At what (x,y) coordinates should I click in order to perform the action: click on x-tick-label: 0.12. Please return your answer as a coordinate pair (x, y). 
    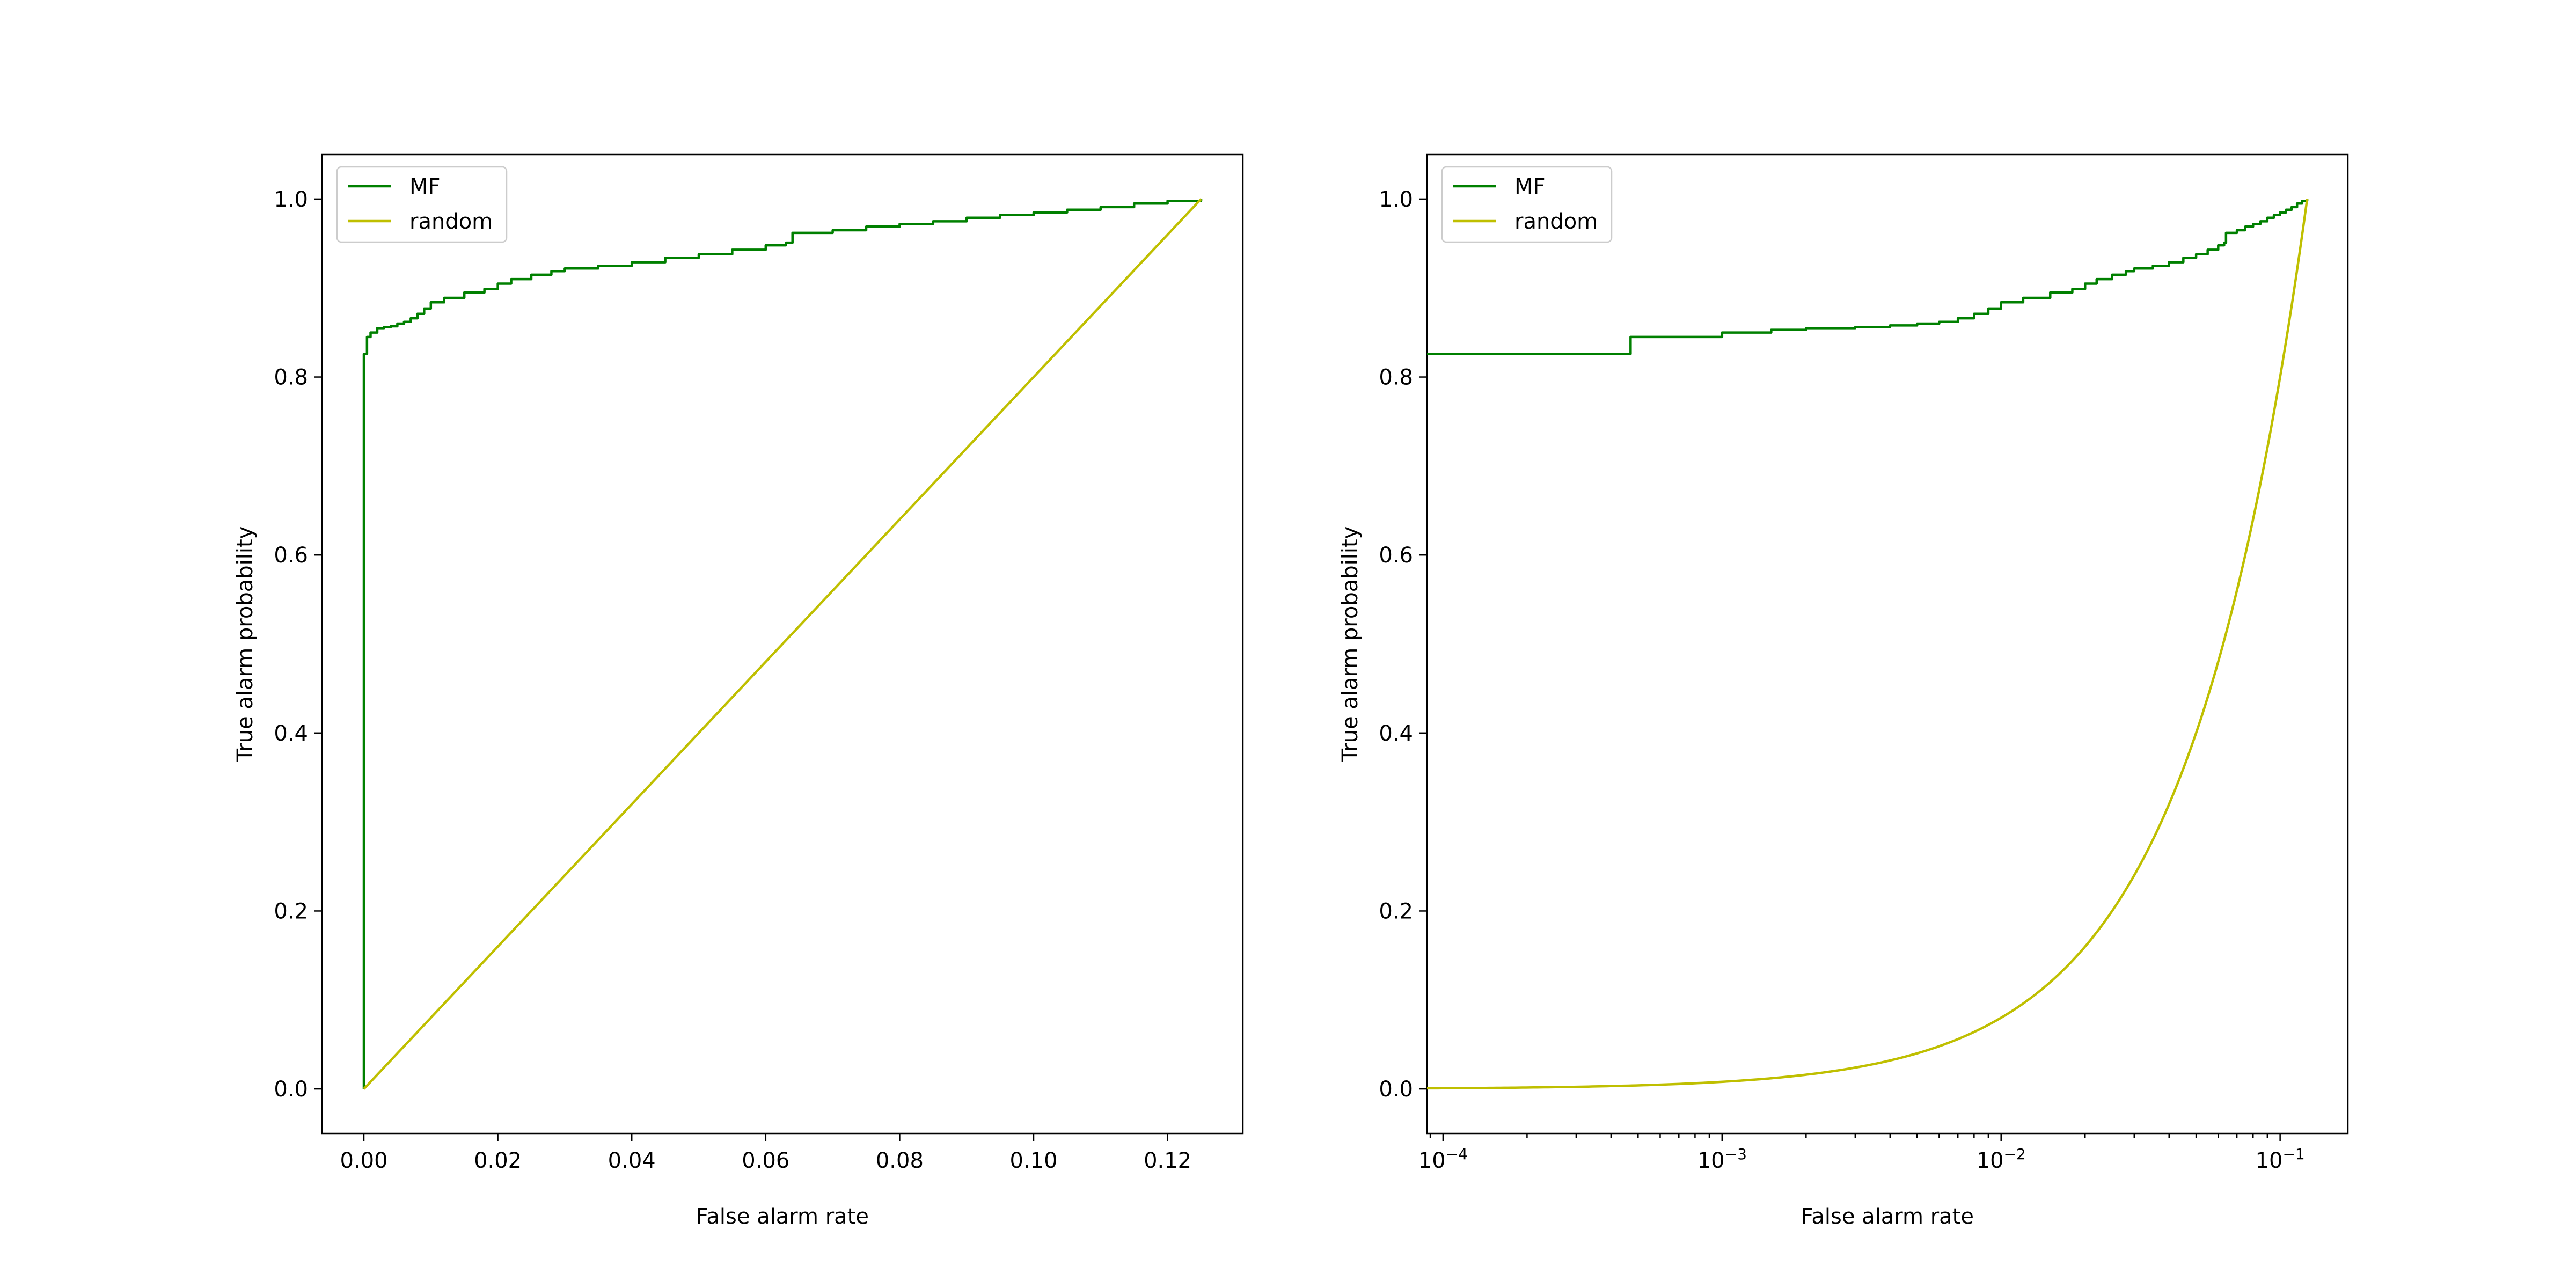
    Looking at the image, I should click on (1167, 1160).